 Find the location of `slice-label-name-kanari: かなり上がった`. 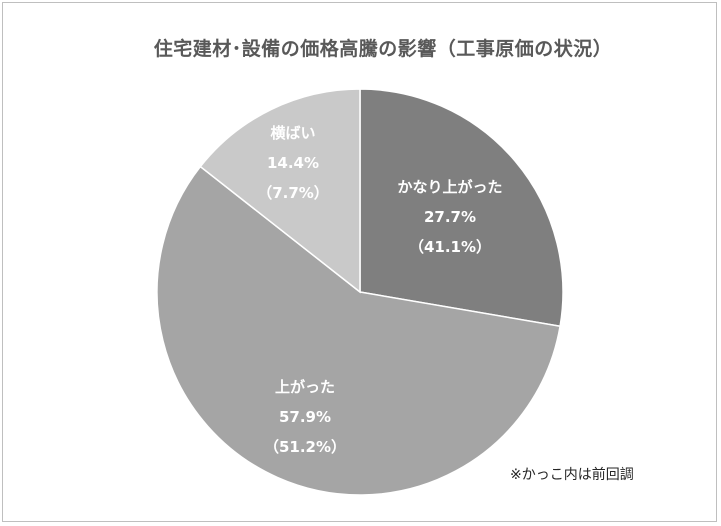

slice-label-name-kanari: かなり上がった is located at coordinates (449, 187).